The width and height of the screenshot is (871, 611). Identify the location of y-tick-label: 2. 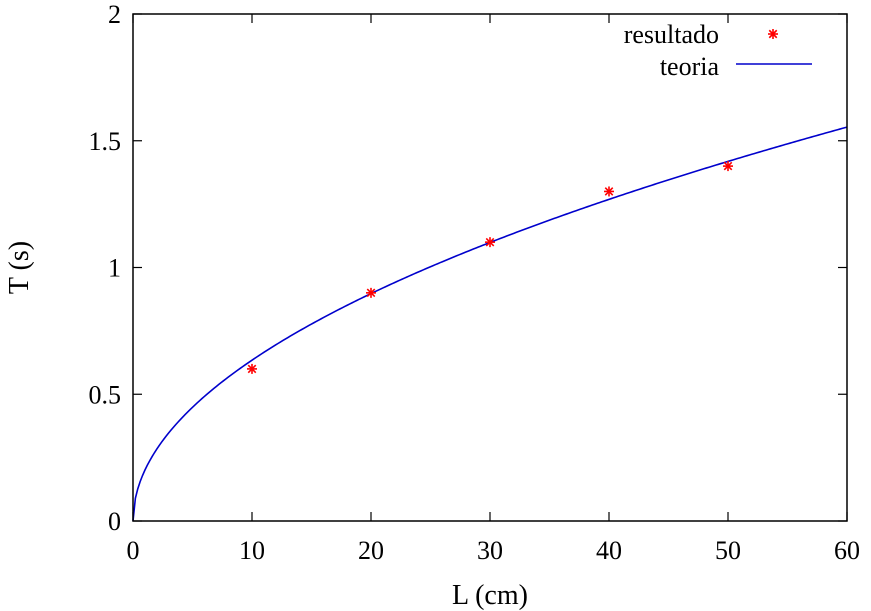
(114, 14).